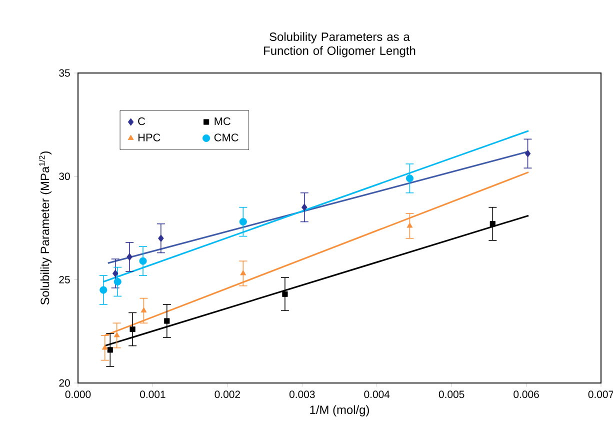 The height and width of the screenshot is (443, 613). Describe the element at coordinates (64, 73) in the screenshot. I see `y-tick-label: 35` at that location.